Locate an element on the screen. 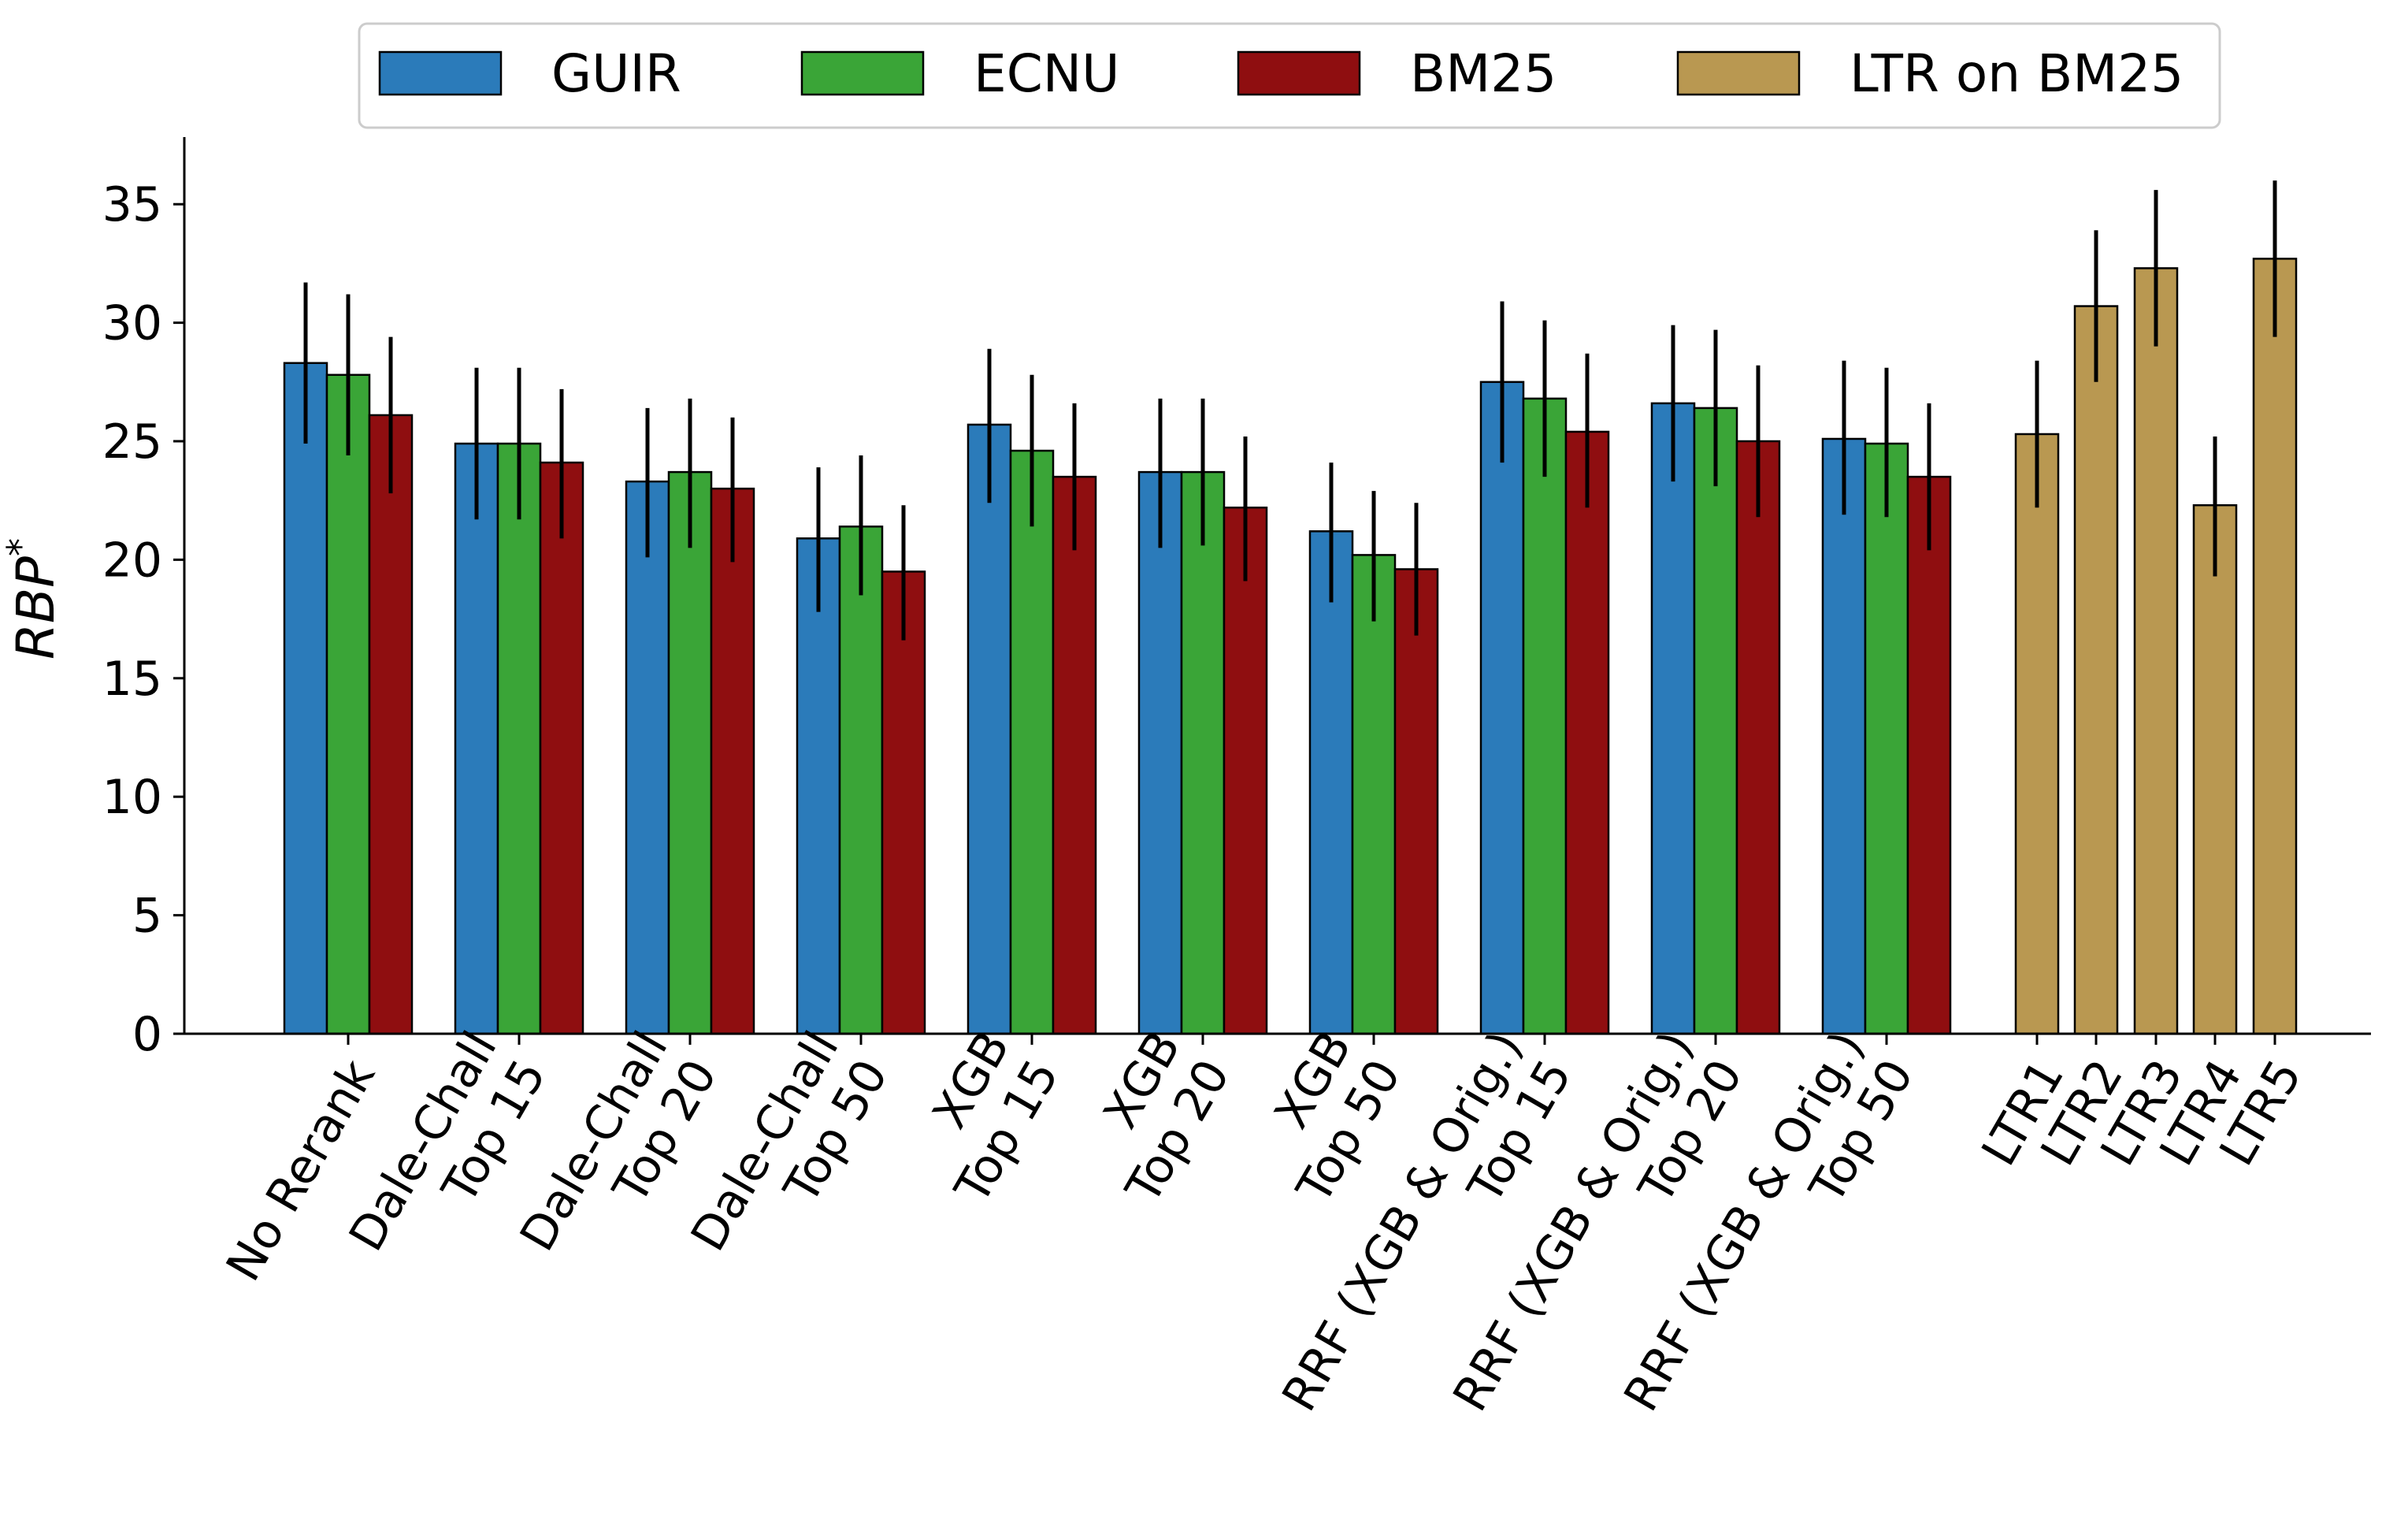  y-tick-label-0: 0 is located at coordinates (147, 1034).